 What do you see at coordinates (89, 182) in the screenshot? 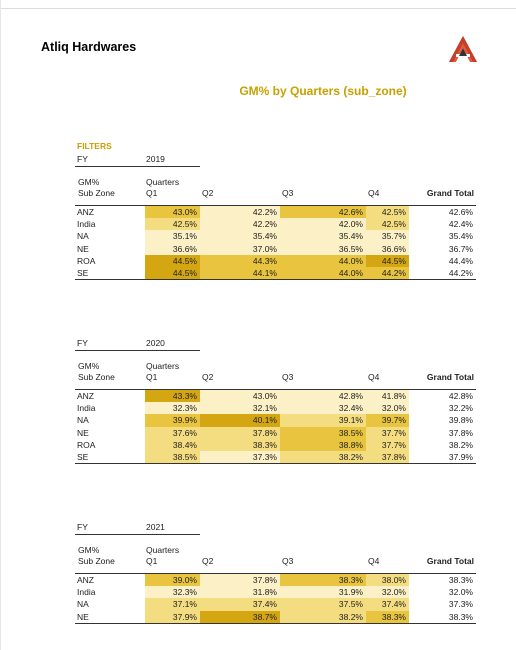
I see `gm-label: GM%` at bounding box center [89, 182].